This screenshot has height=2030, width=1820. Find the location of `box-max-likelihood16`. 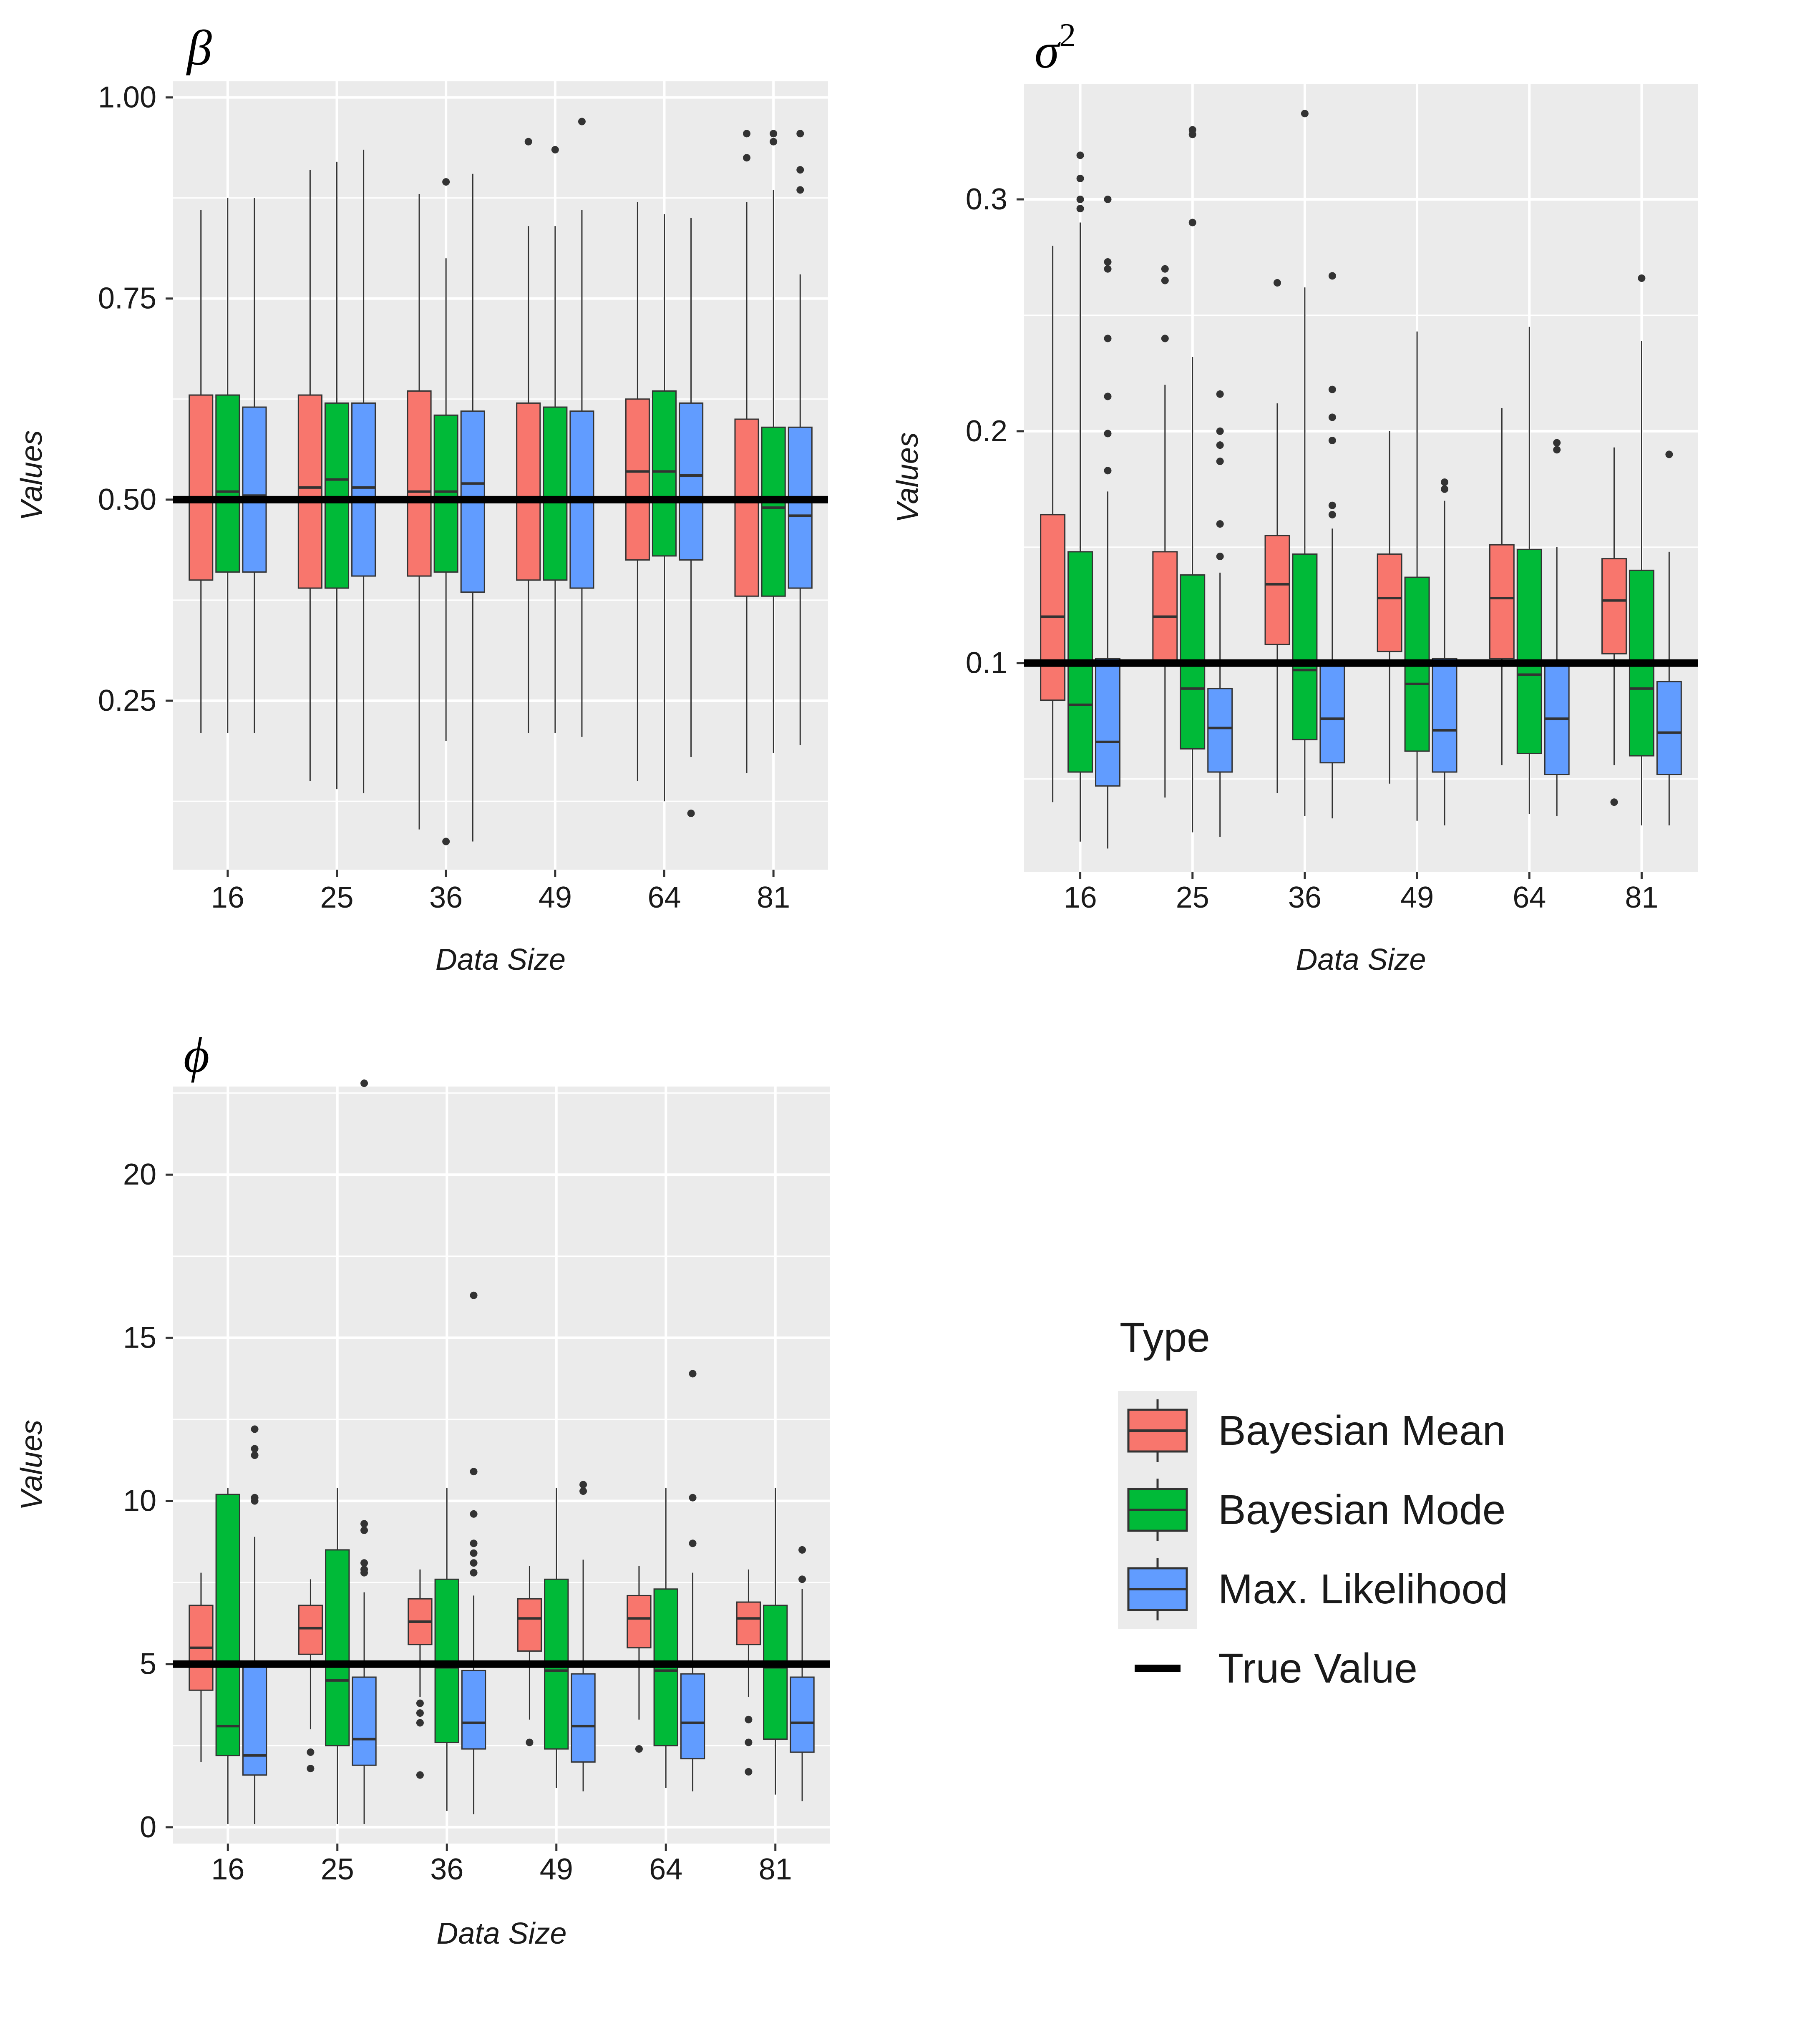

box-max-likelihood16 is located at coordinates (254, 1624).